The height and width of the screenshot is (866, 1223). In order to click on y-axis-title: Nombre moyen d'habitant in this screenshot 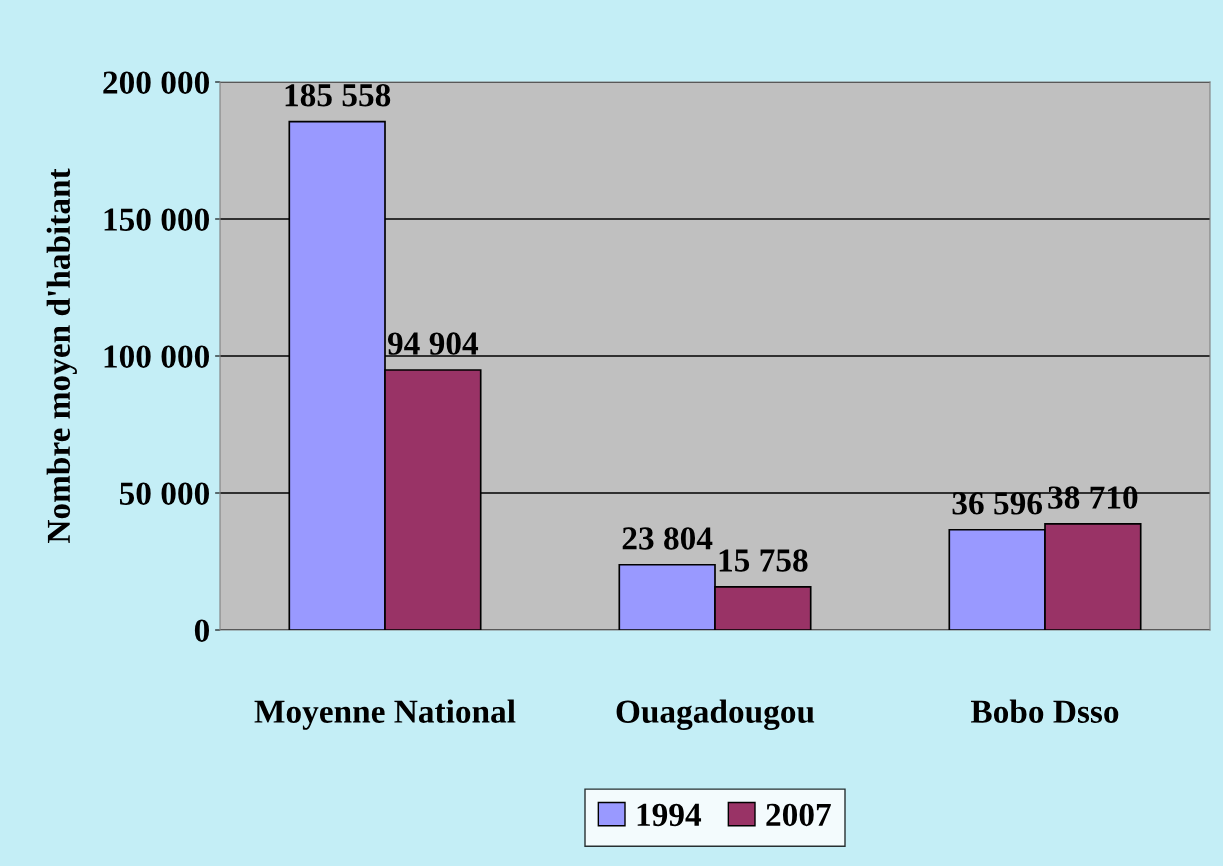, I will do `click(61, 356)`.